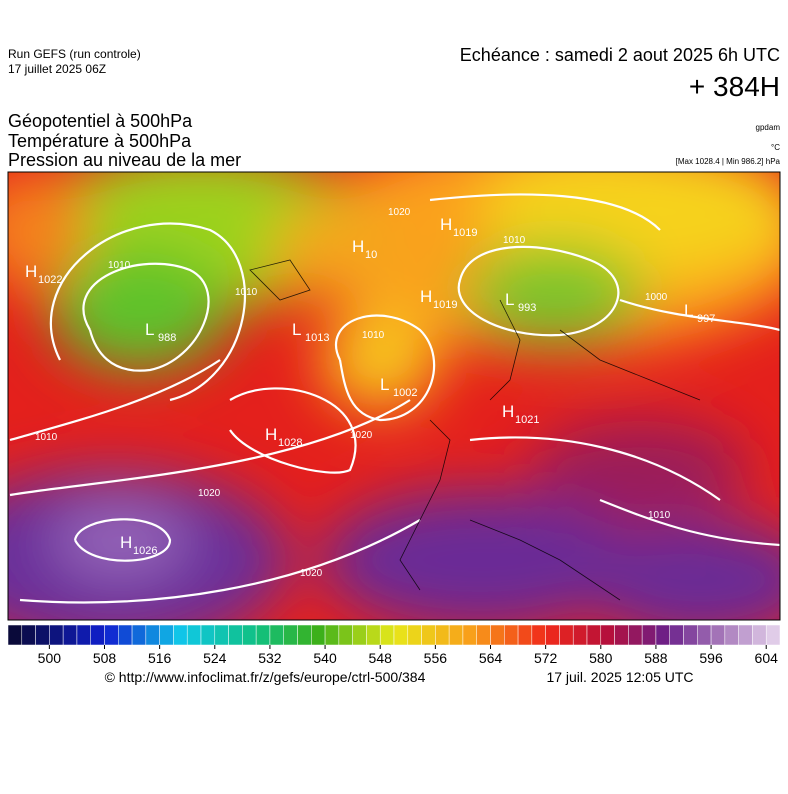 The height and width of the screenshot is (794, 788). Describe the element at coordinates (317, 338) in the screenshot. I see `center-value: 1013` at that location.